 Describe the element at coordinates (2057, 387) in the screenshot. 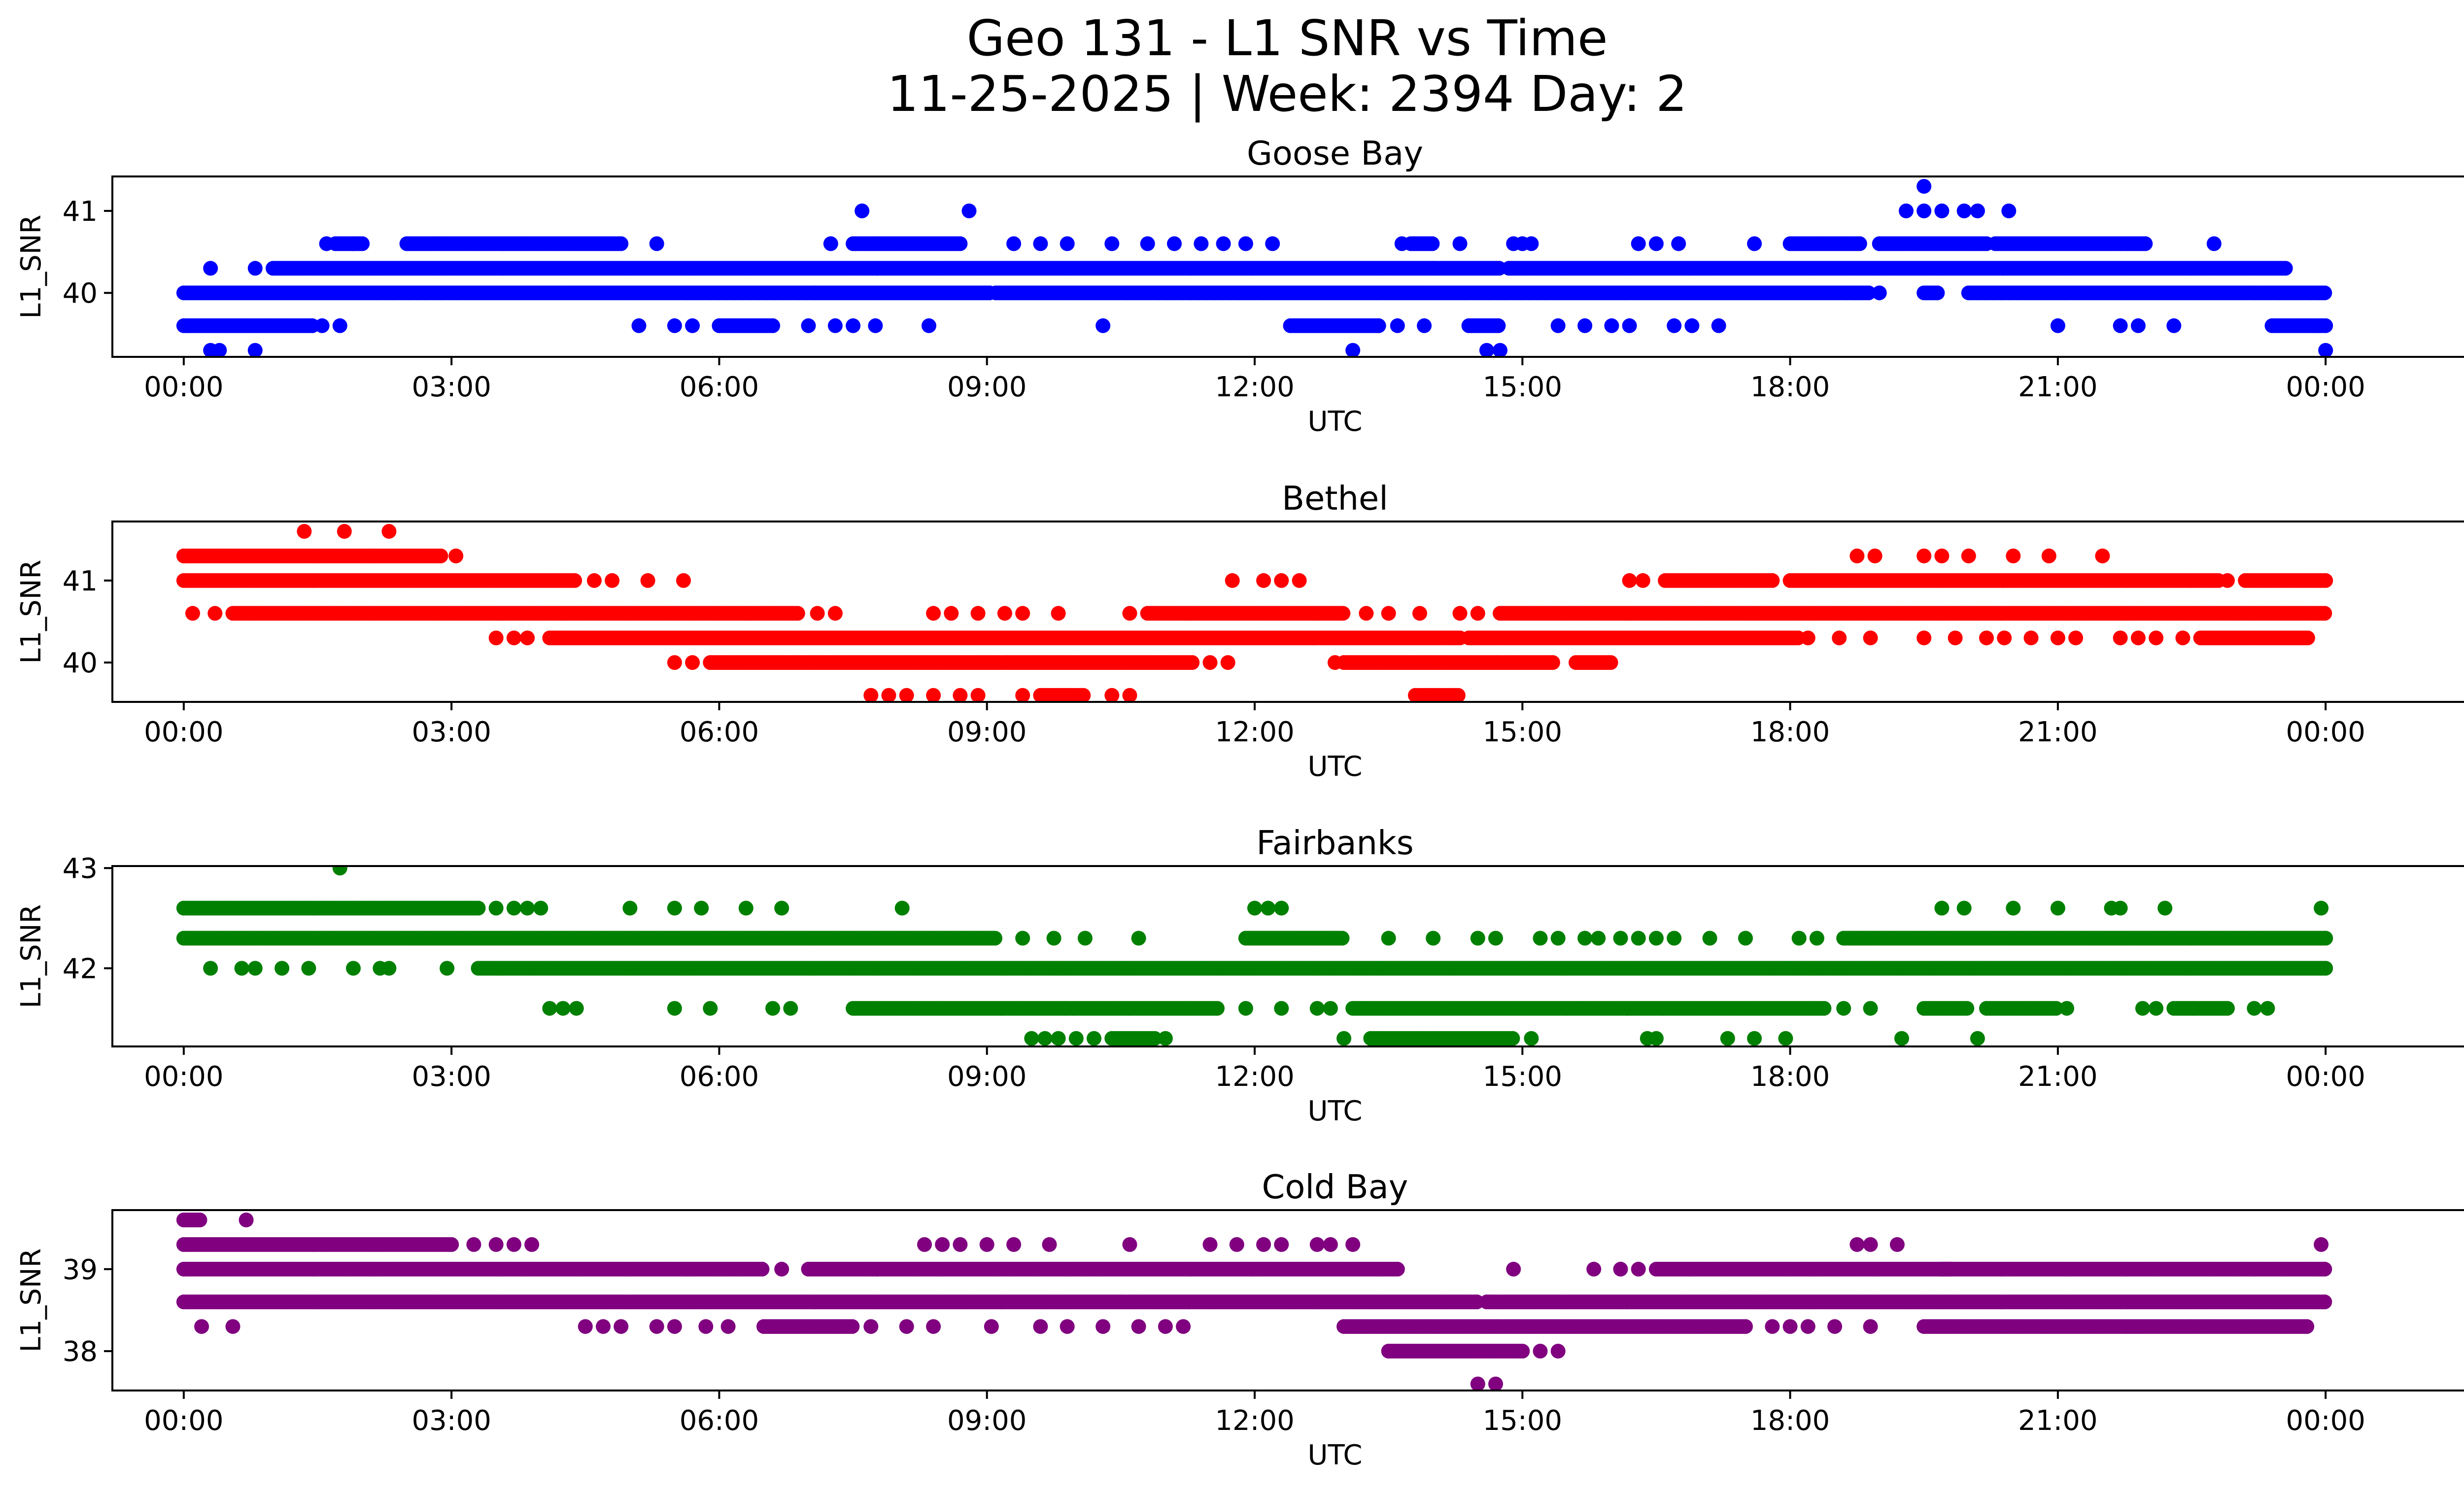

I see `x-tick-label: 21:00` at that location.